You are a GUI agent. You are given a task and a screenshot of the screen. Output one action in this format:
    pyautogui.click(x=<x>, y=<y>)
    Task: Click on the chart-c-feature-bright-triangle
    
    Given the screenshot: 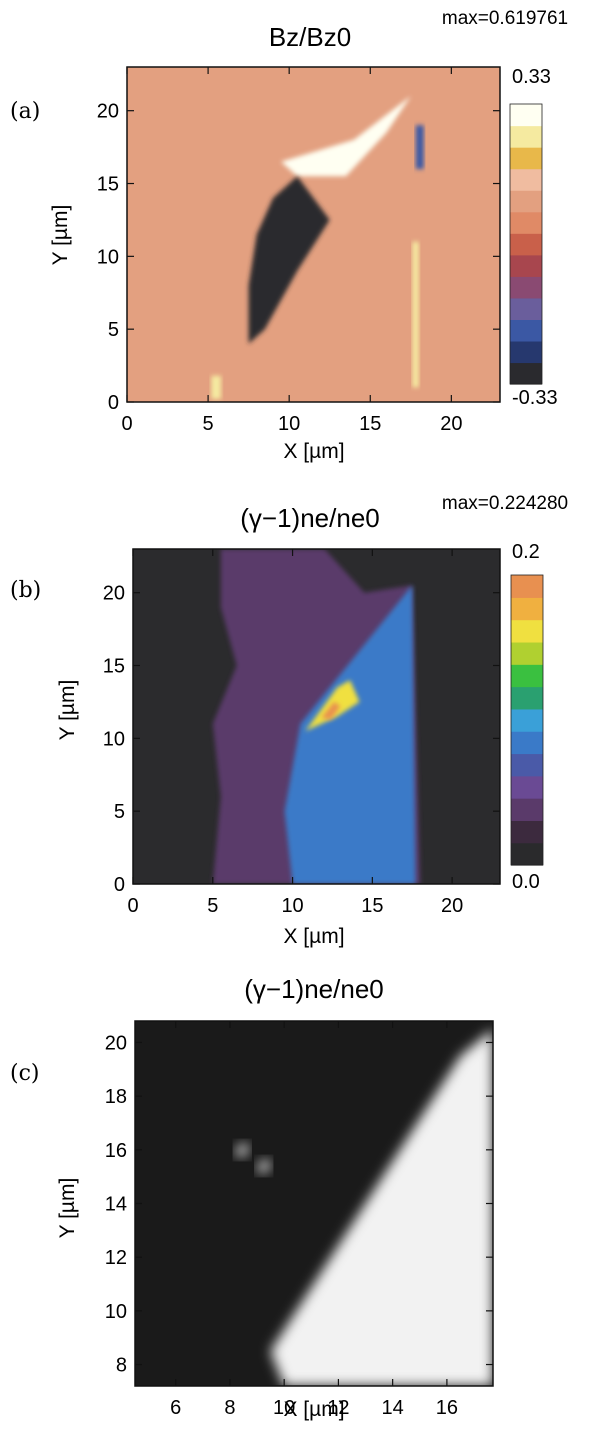 What is the action you would take?
    pyautogui.click(x=381, y=1207)
    